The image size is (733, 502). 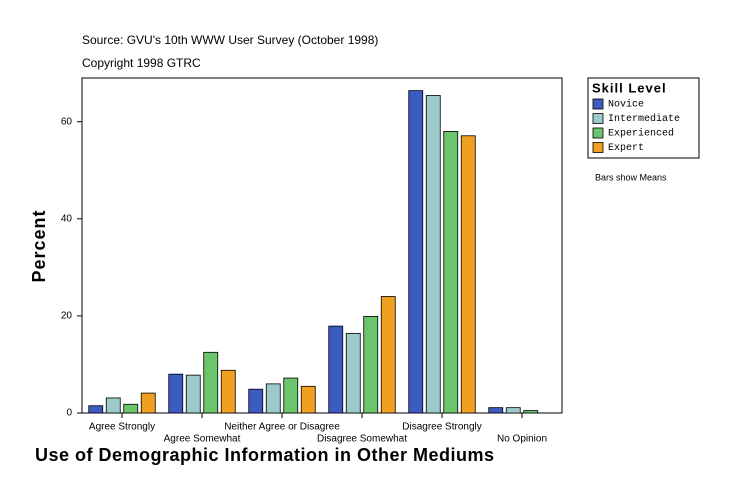 I want to click on legend-box, so click(x=643, y=118).